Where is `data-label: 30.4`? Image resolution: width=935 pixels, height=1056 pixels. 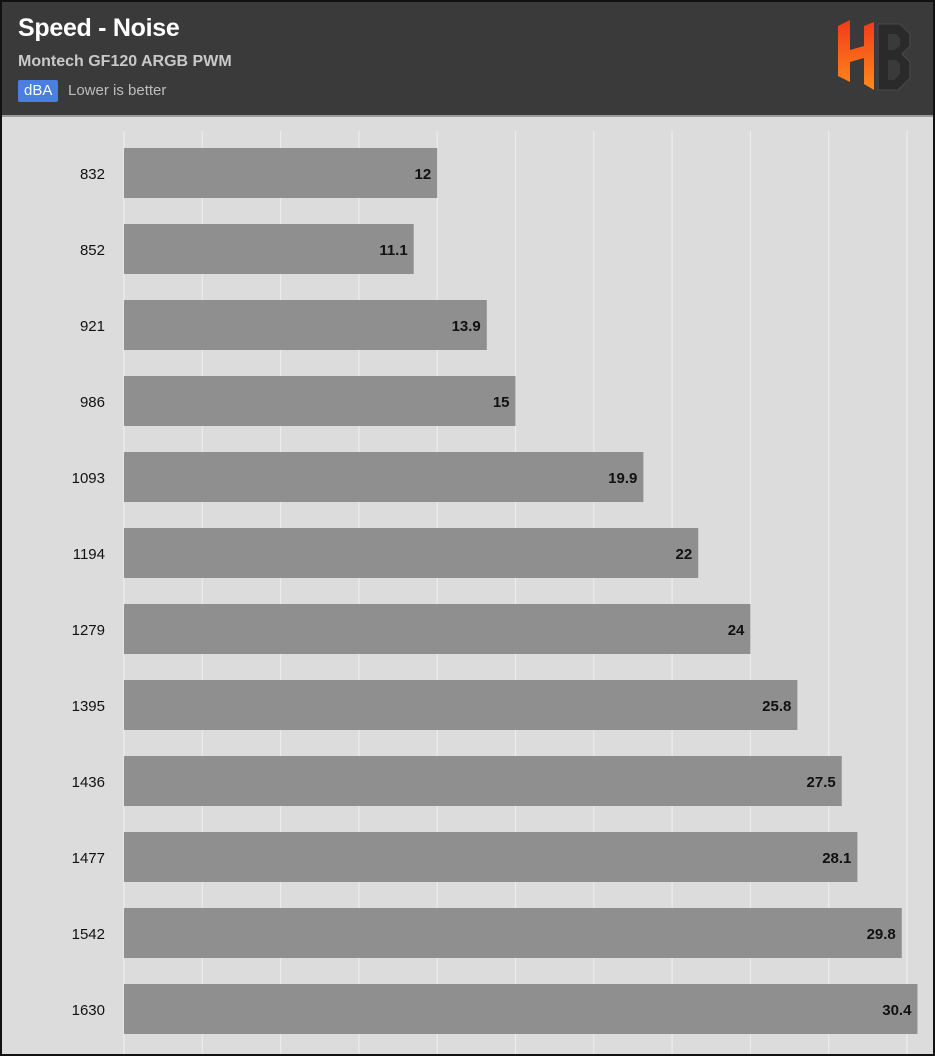
data-label: 30.4 is located at coordinates (897, 1010).